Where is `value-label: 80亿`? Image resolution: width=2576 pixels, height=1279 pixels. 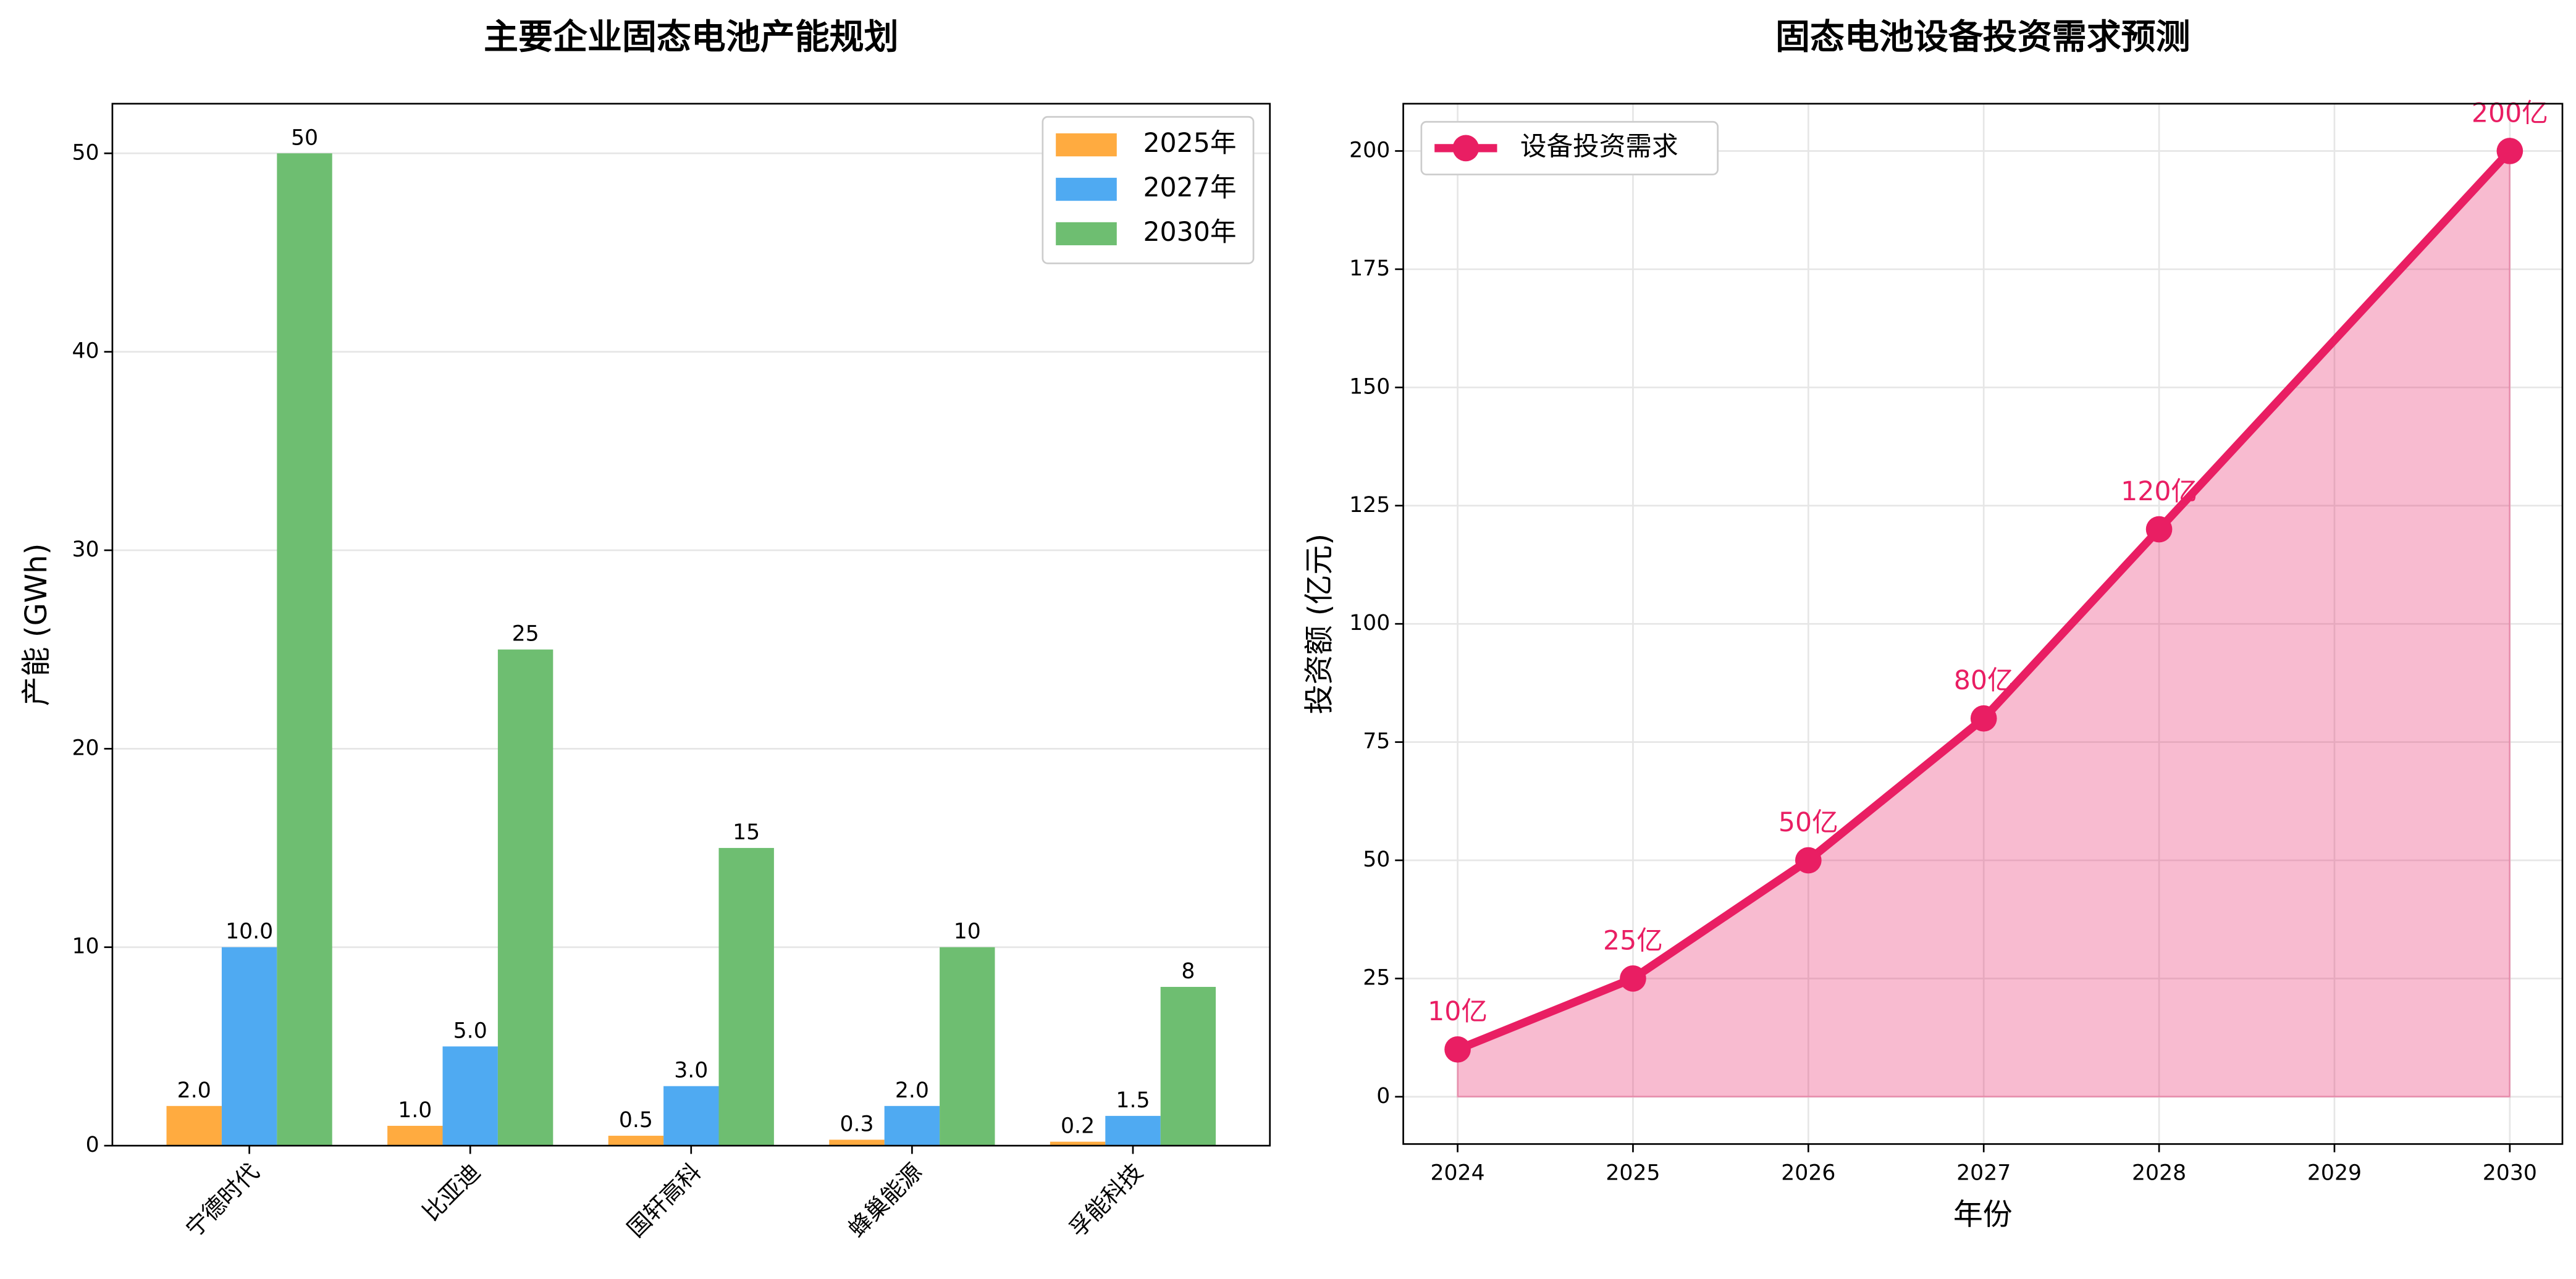
value-label: 80亿 is located at coordinates (1984, 681).